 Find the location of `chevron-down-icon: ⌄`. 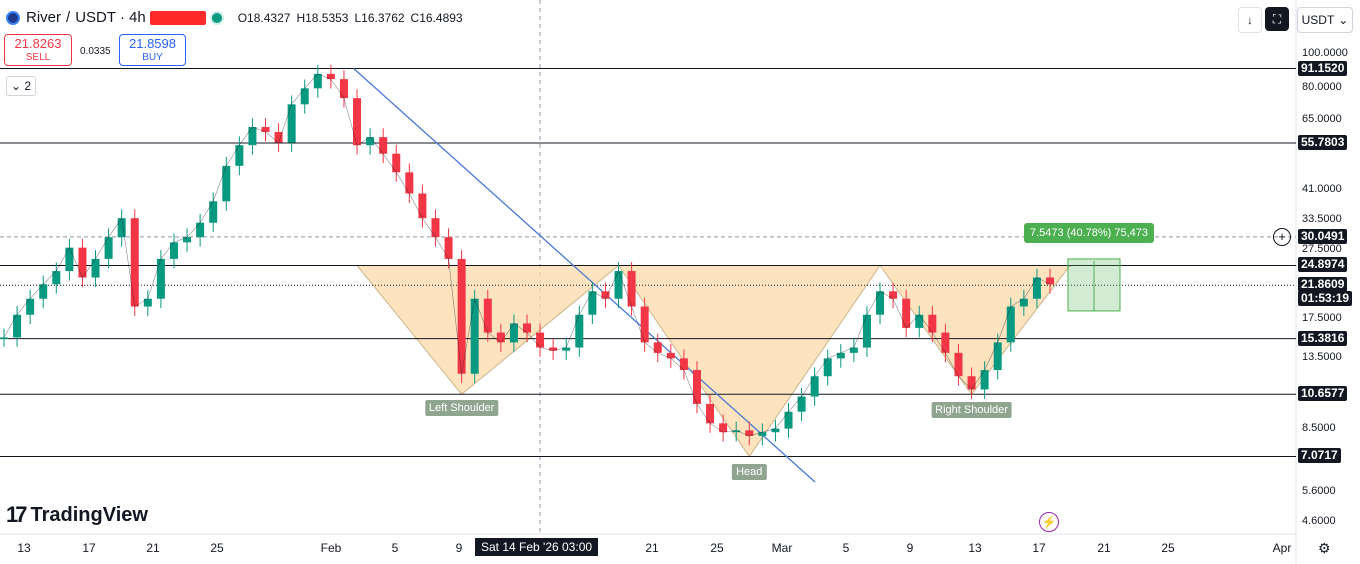

chevron-down-icon: ⌄ is located at coordinates (16, 86).